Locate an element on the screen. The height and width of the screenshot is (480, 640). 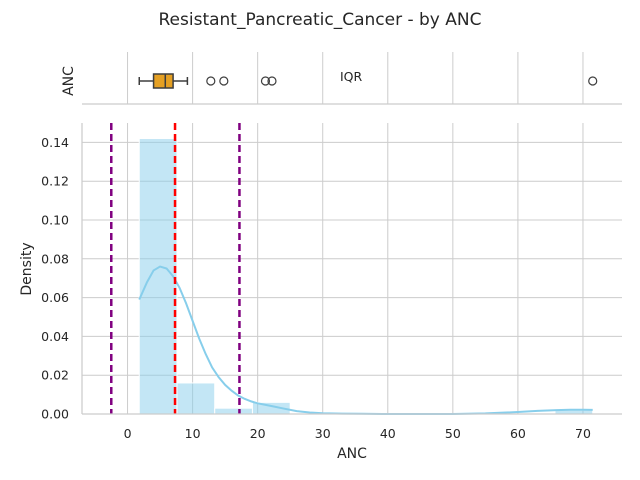
y-tick-label: 0.08 is located at coordinates (55, 258).